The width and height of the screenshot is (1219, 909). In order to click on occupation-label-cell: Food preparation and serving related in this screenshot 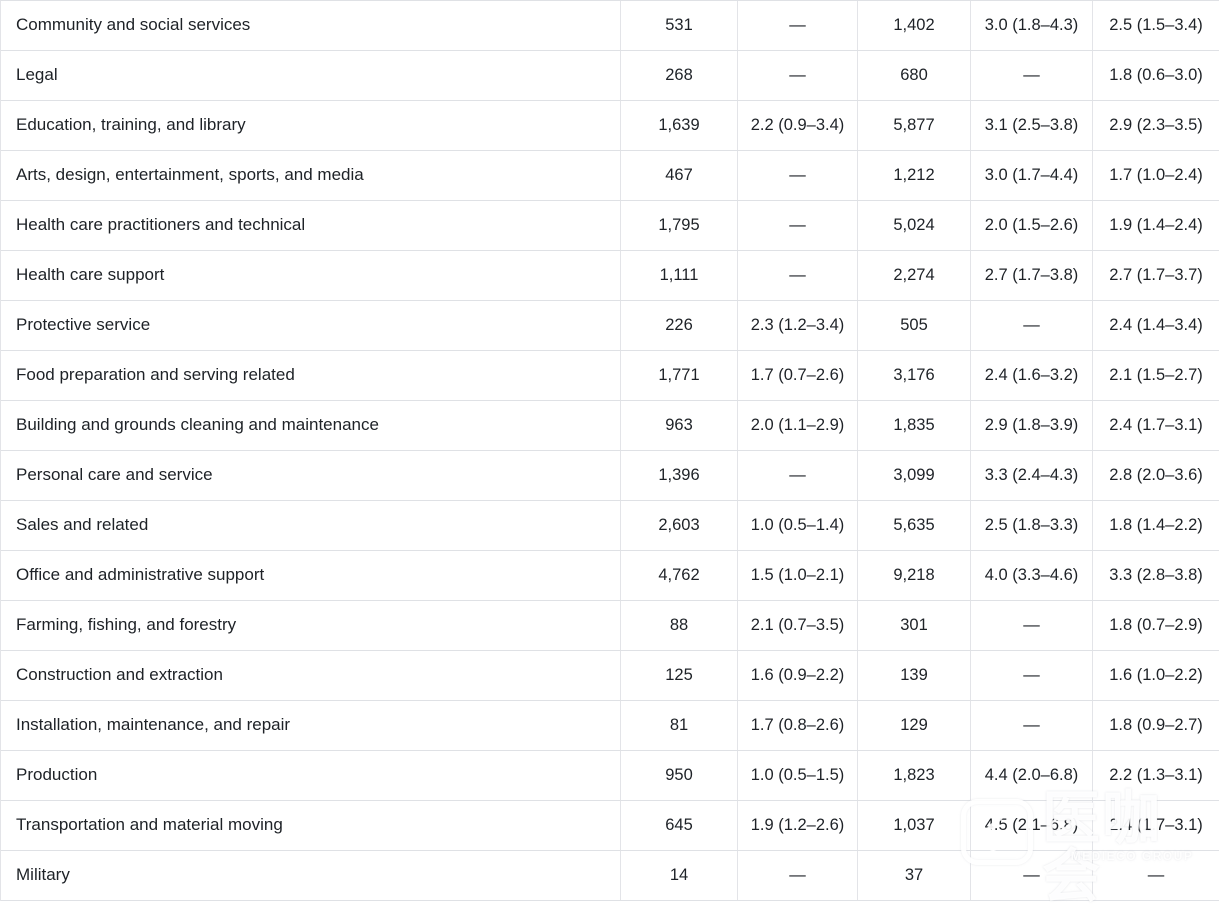, I will do `click(155, 375)`.